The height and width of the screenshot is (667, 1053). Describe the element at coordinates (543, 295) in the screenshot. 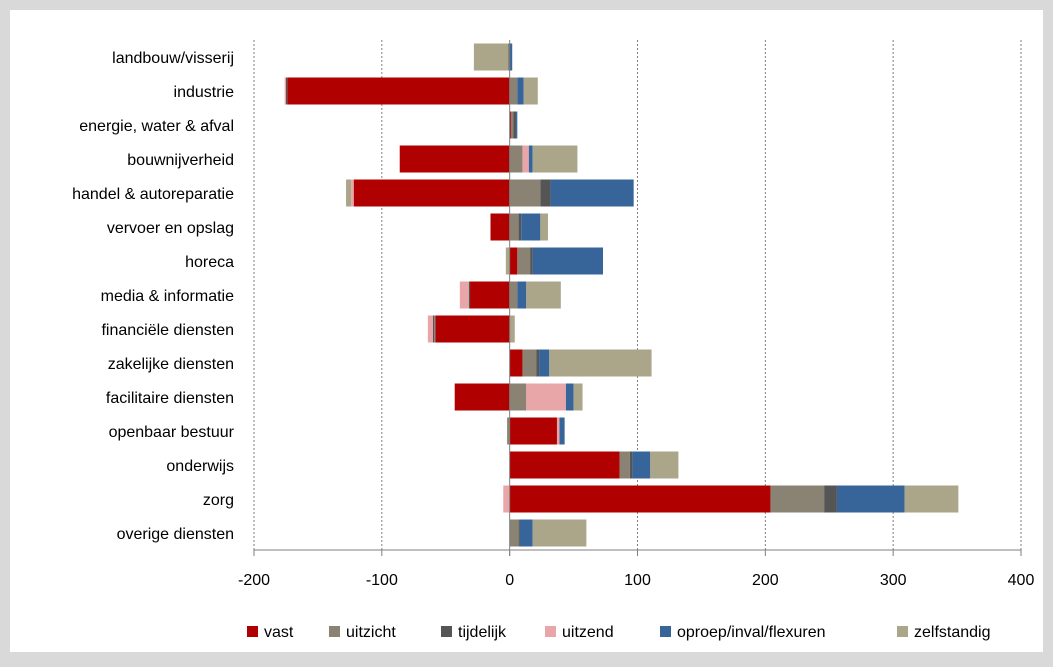

I see `bar-media-informatie-zelfstandig` at that location.